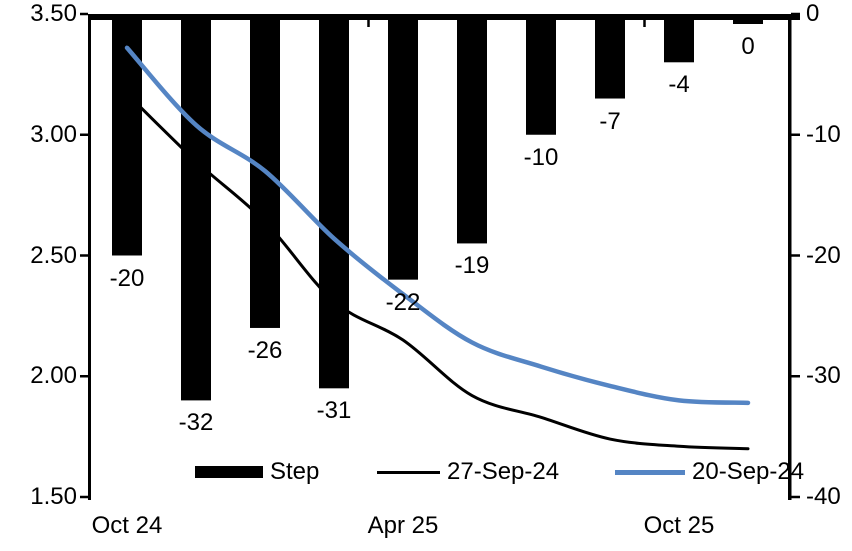 The image size is (852, 551). I want to click on left-axis-tick-label: 3.50, so click(53, 13).